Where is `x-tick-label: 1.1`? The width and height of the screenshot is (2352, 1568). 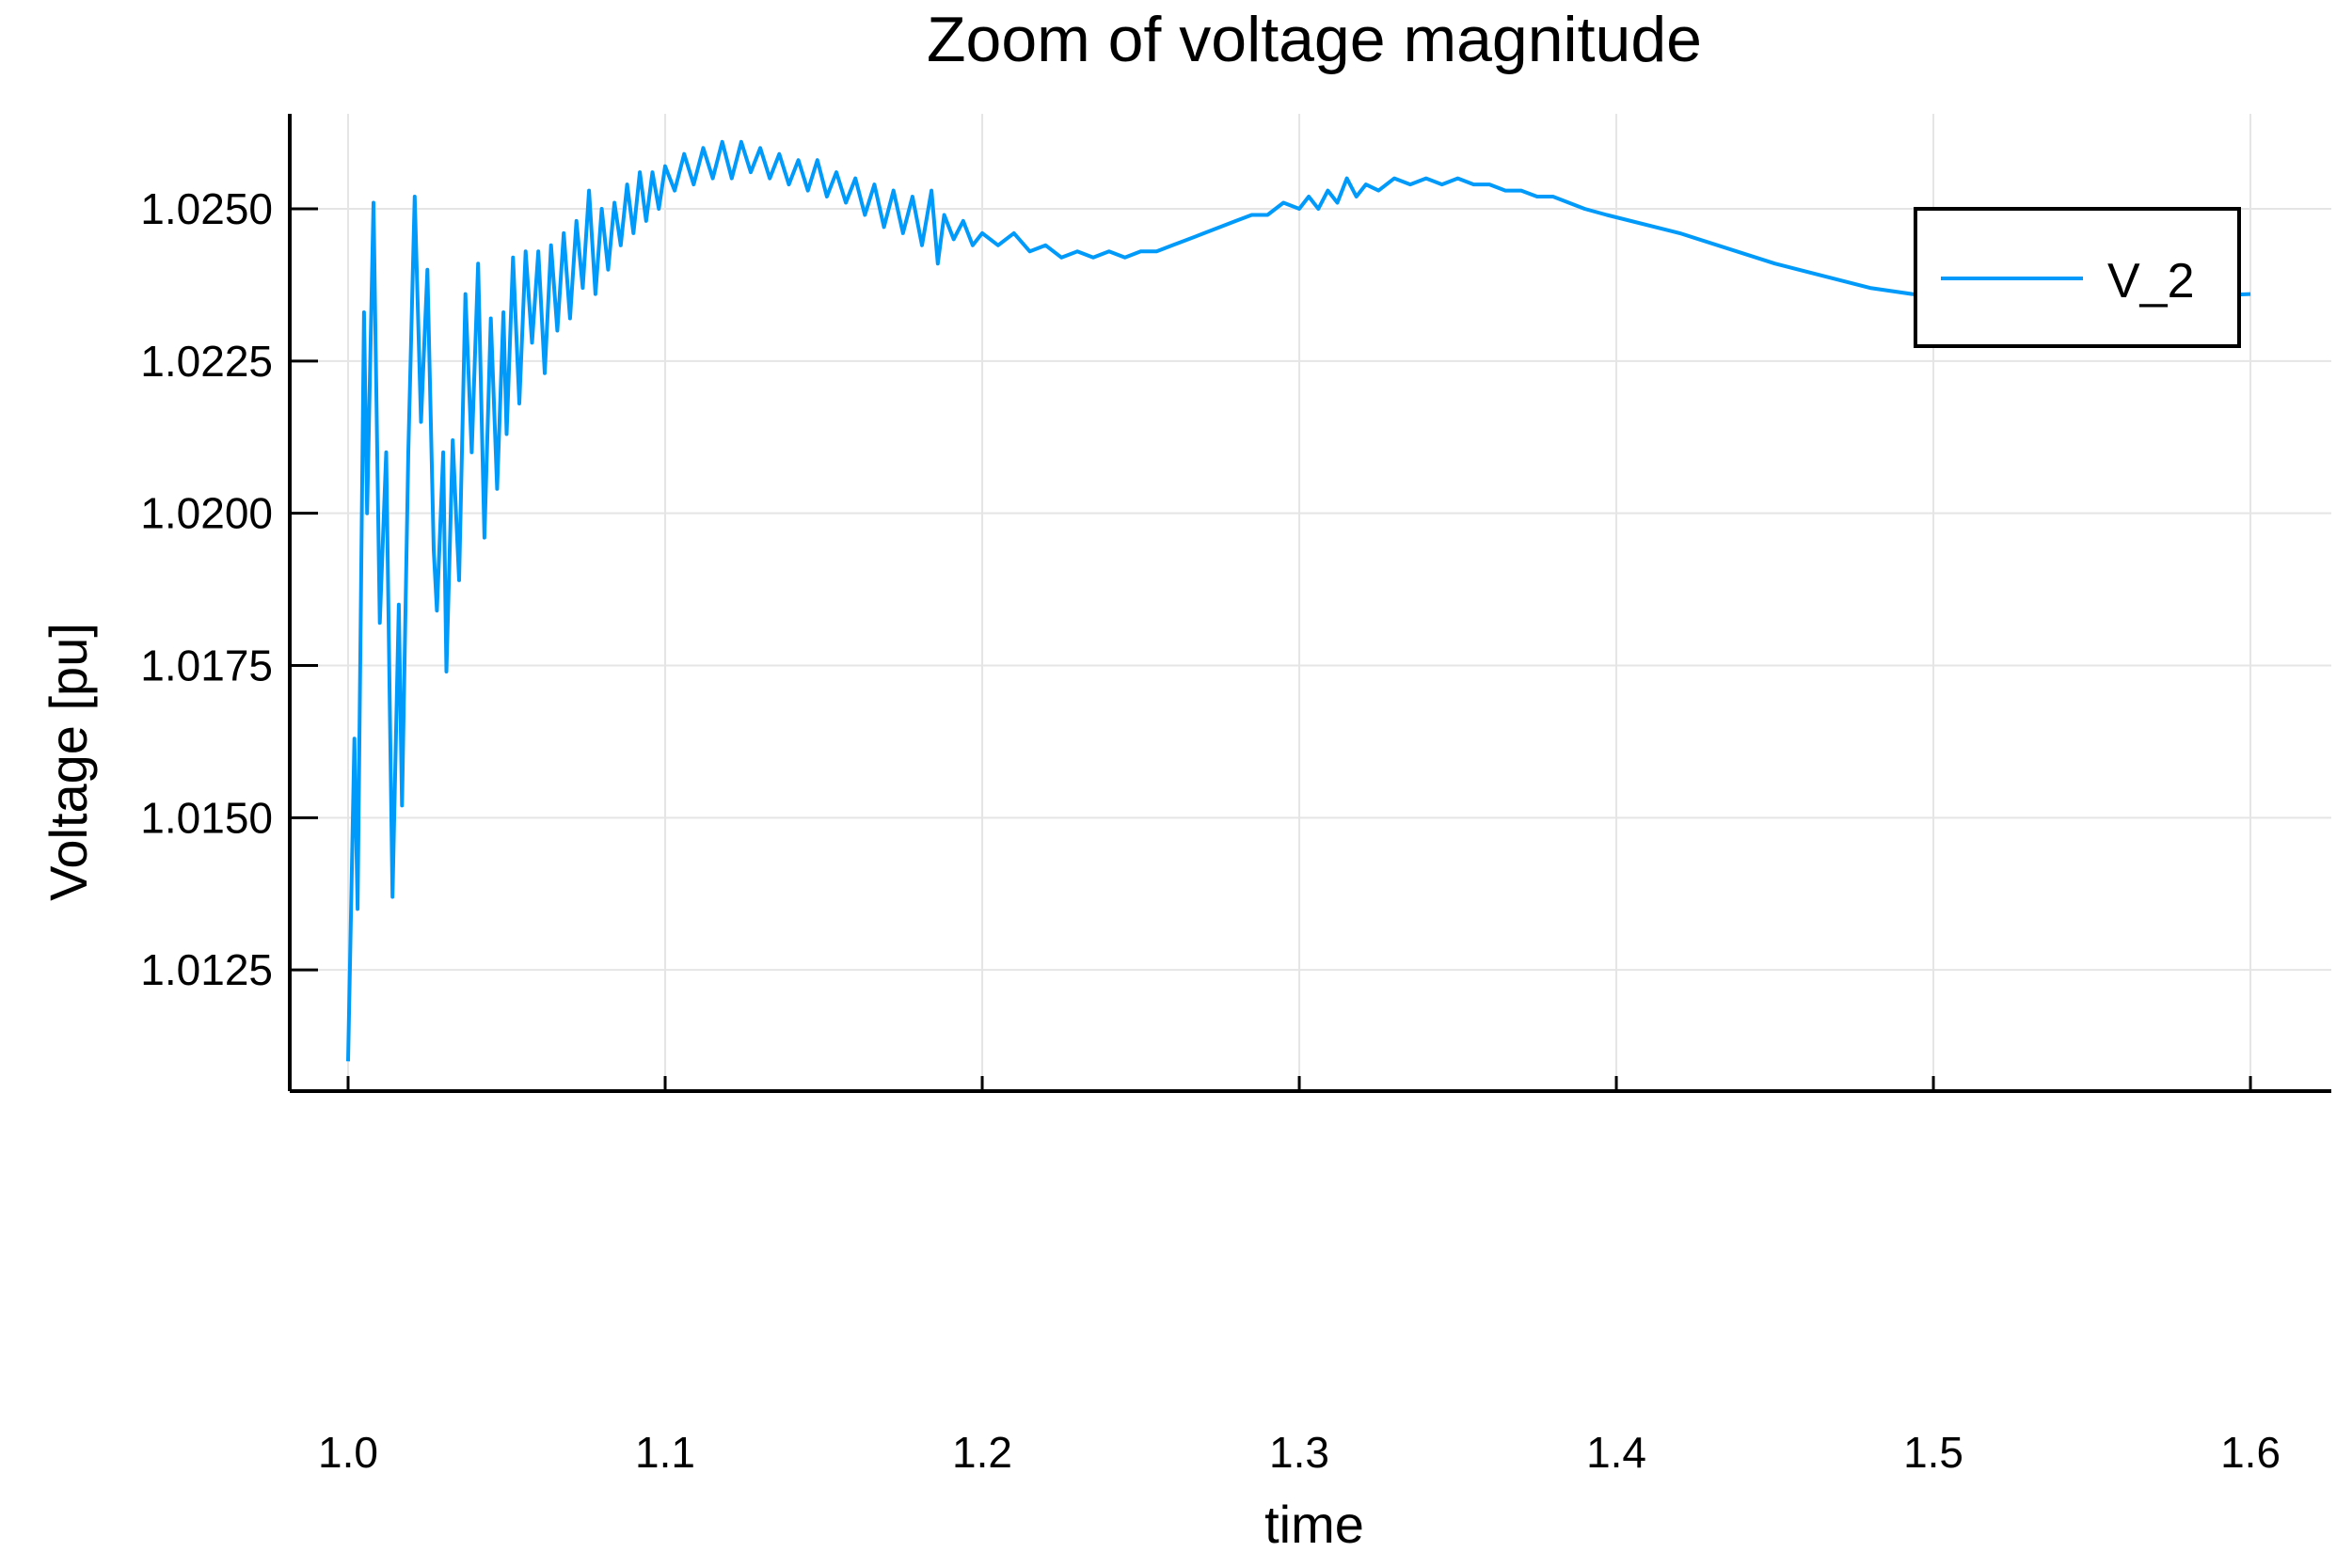 x-tick-label: 1.1 is located at coordinates (665, 1452).